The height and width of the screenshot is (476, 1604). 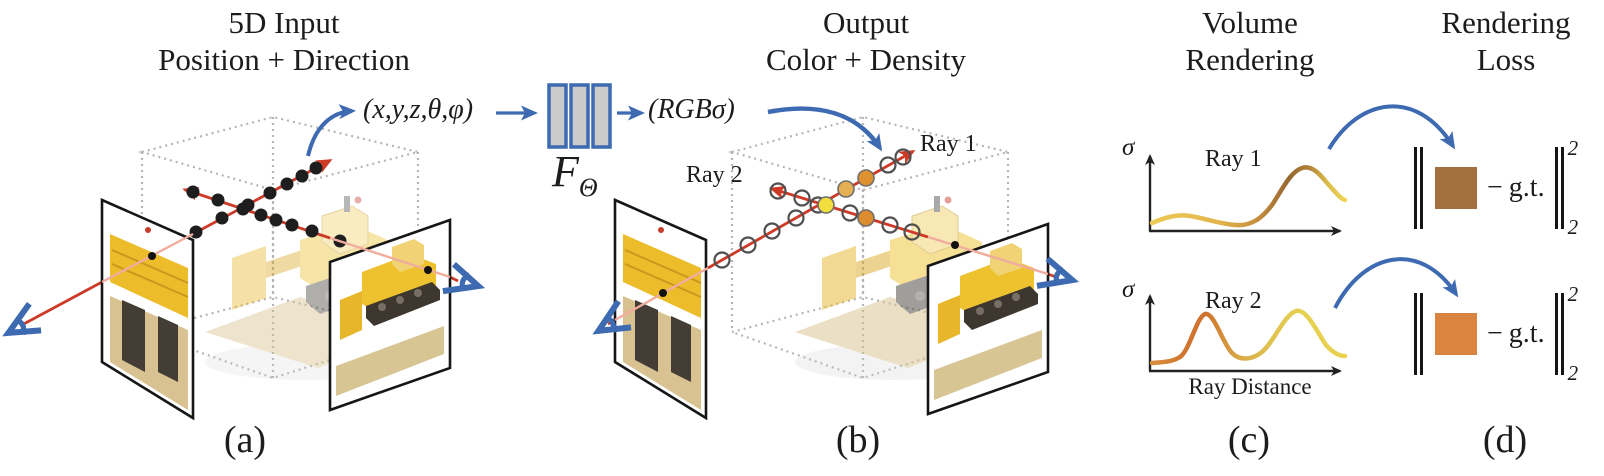 I want to click on panel-d-title: Rendering Loss, so click(x=1505, y=41).